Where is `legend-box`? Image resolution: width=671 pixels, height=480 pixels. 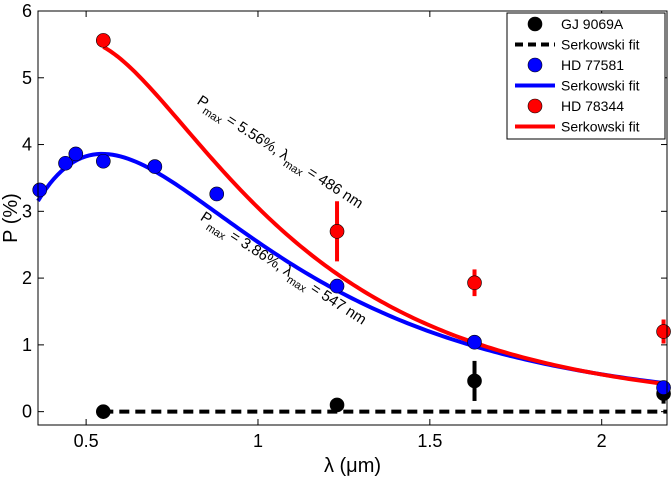
legend-box is located at coordinates (586, 76).